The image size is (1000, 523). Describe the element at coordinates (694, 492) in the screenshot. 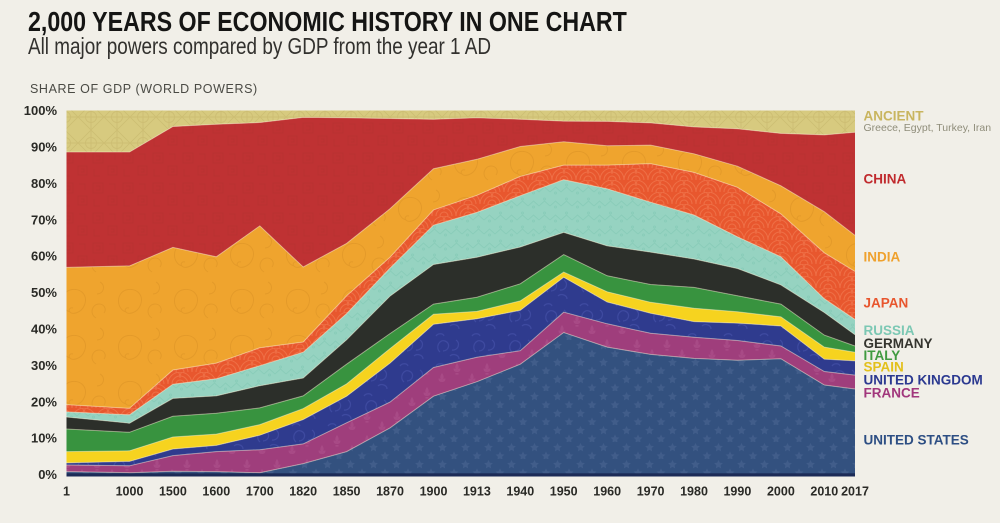

I see `svg-text: 1980` at that location.